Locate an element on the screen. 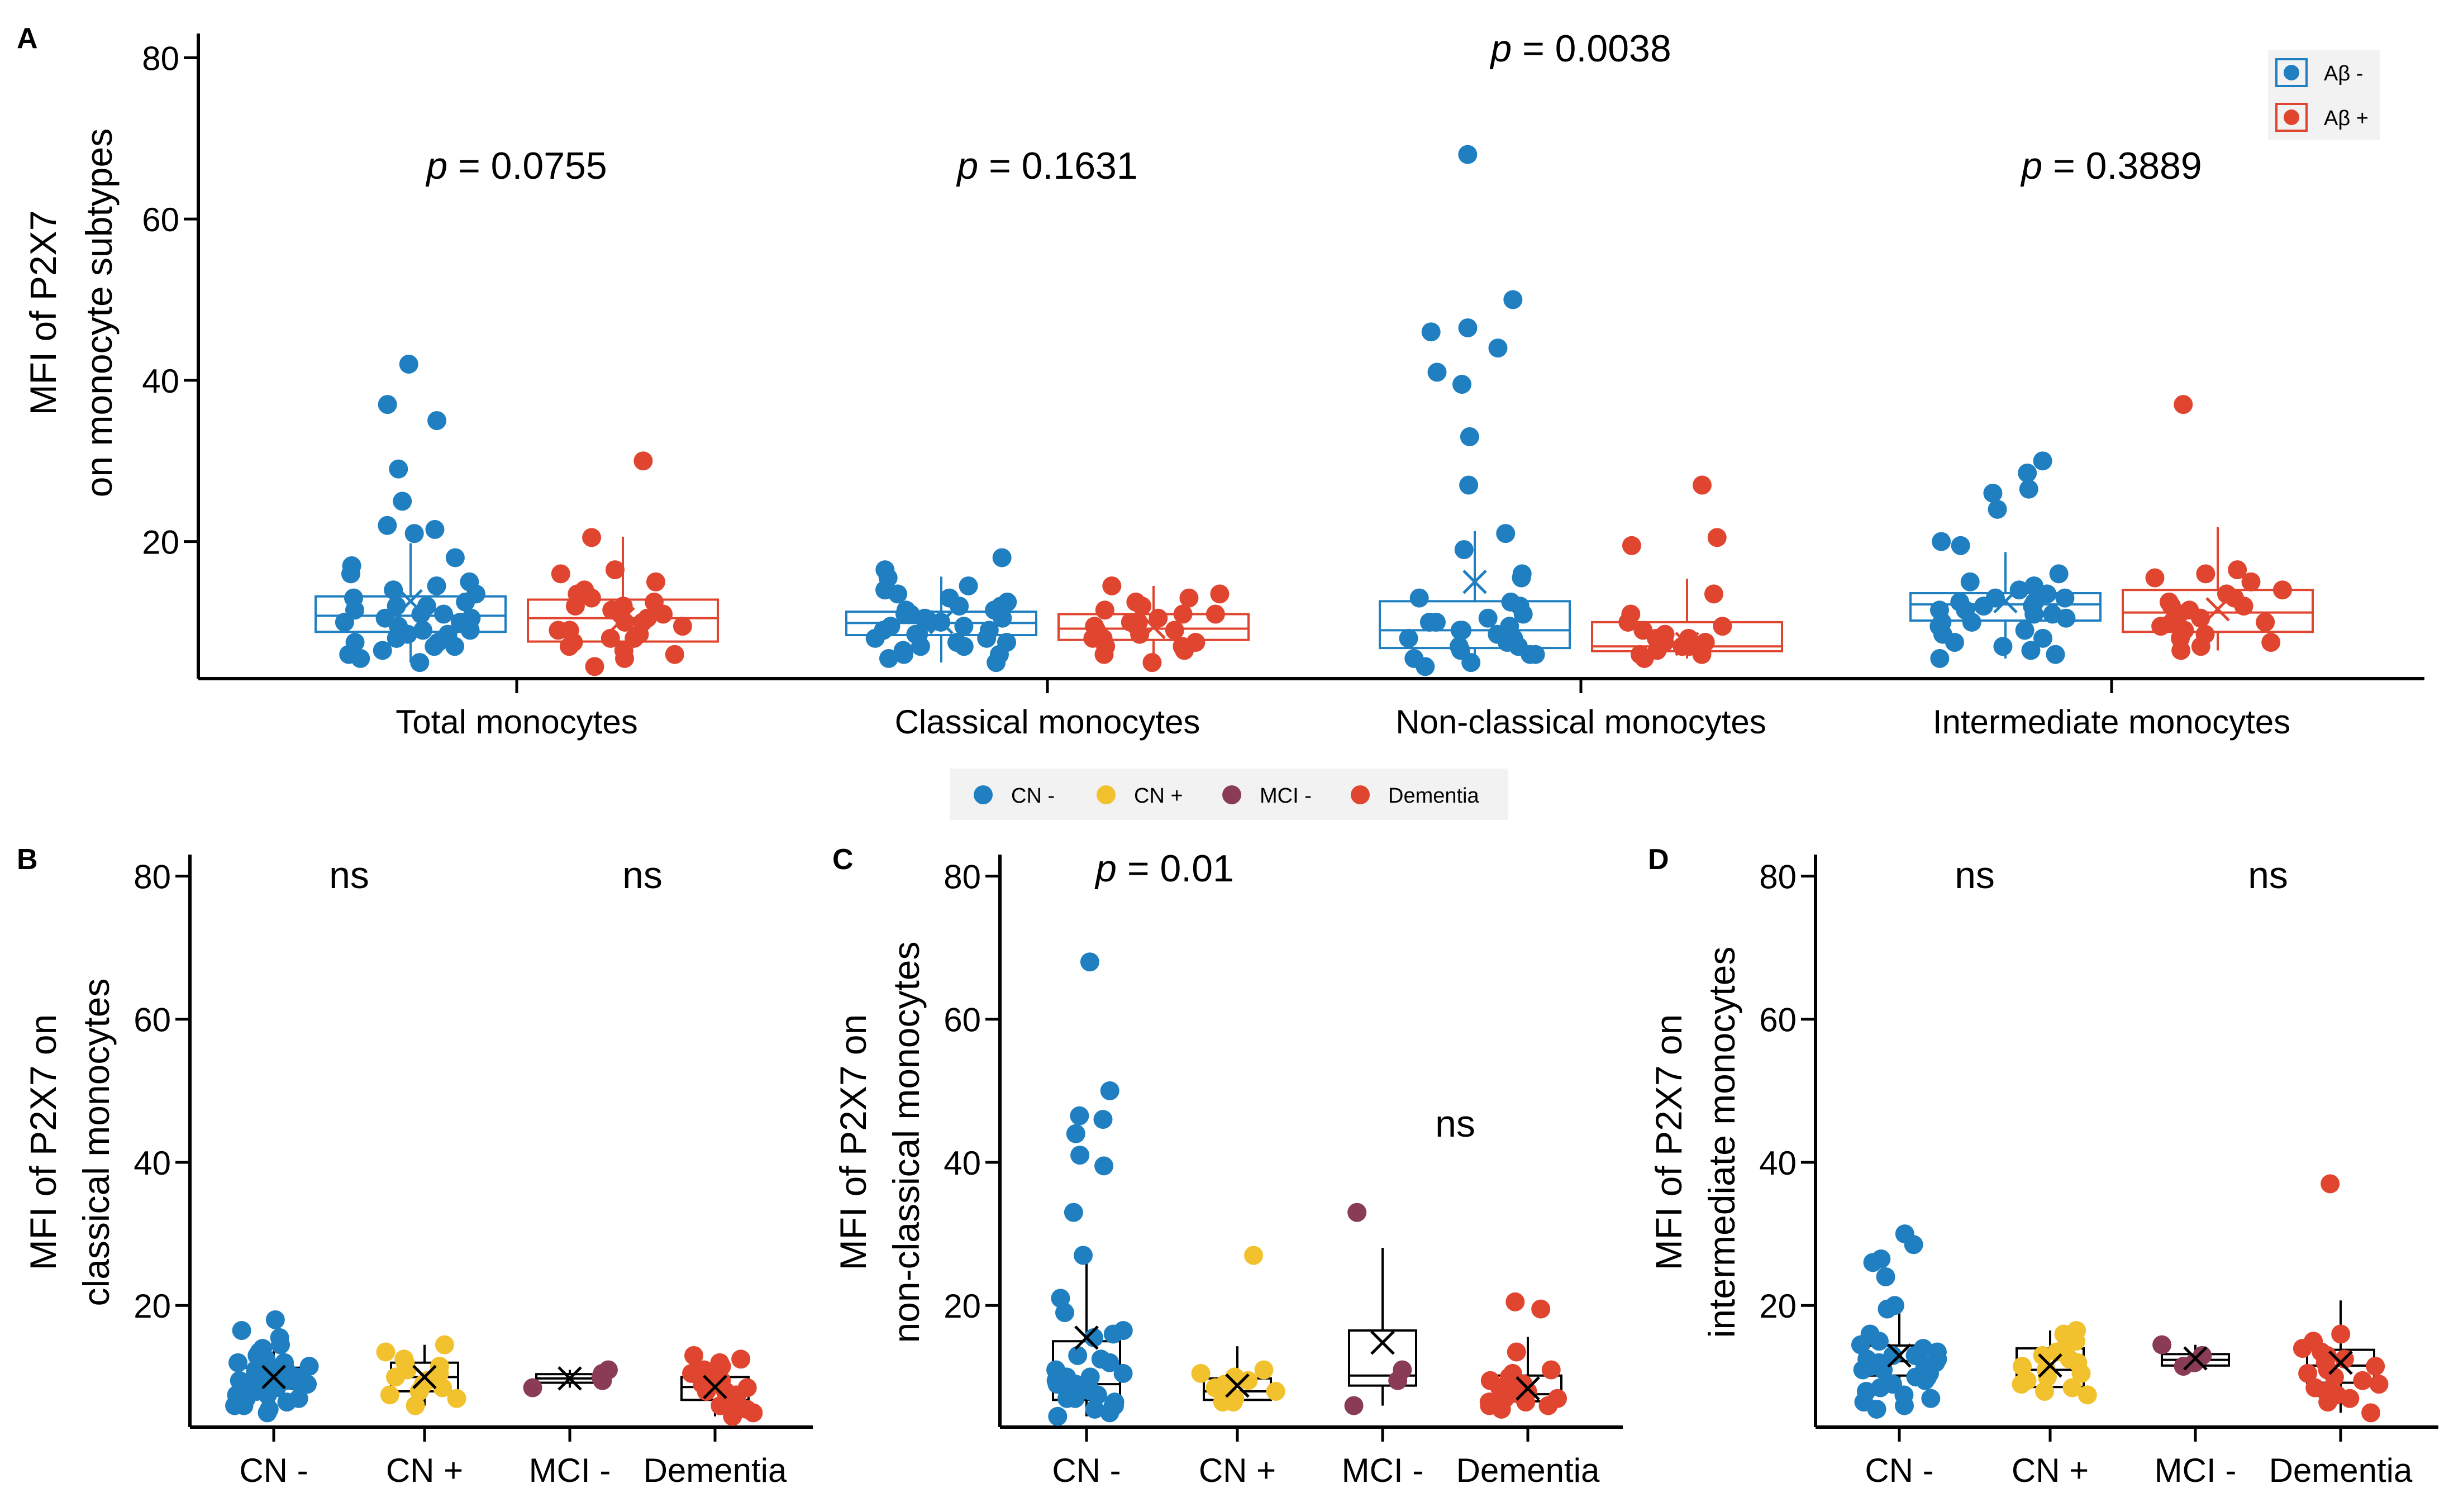  y-tick-label: 20 is located at coordinates (962, 1306).